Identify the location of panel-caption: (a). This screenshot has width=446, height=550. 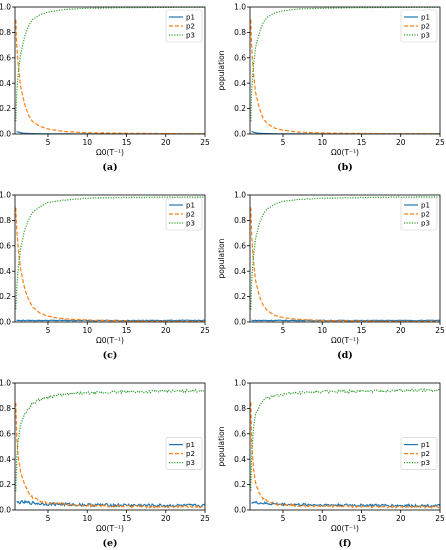
(109, 167).